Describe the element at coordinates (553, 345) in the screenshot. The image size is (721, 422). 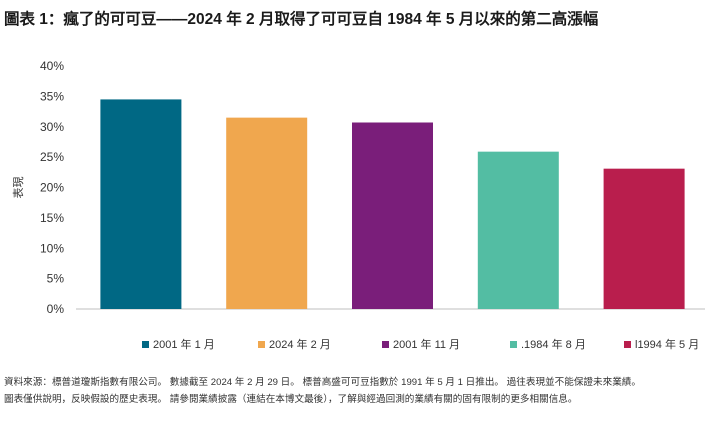
I see `legend-label: .1984 年 8 月` at that location.